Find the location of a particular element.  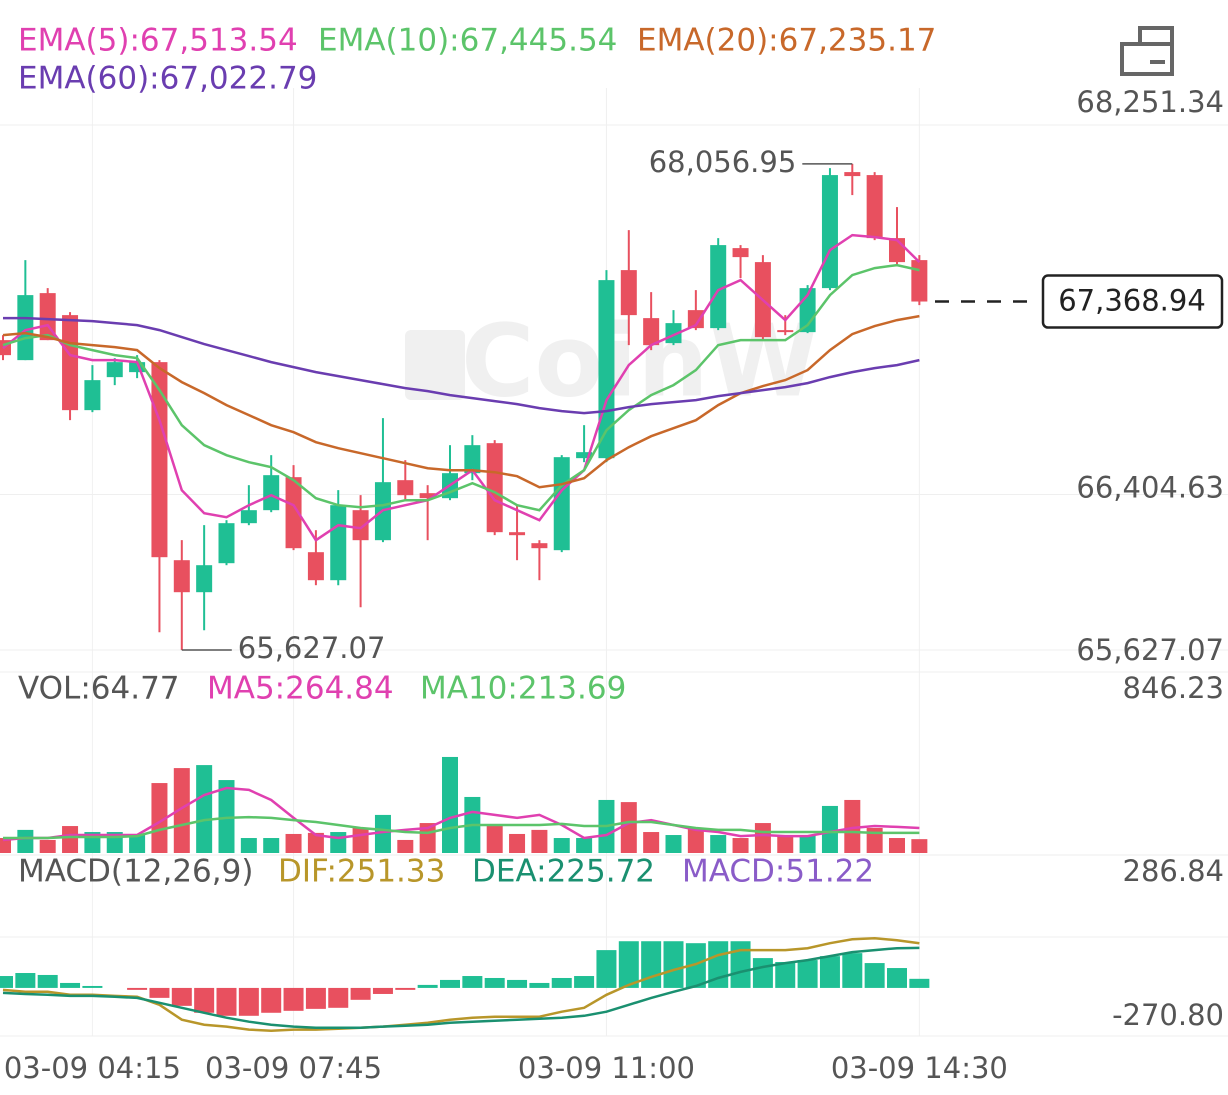

y-tick-label: 286.84 is located at coordinates (1173, 871).